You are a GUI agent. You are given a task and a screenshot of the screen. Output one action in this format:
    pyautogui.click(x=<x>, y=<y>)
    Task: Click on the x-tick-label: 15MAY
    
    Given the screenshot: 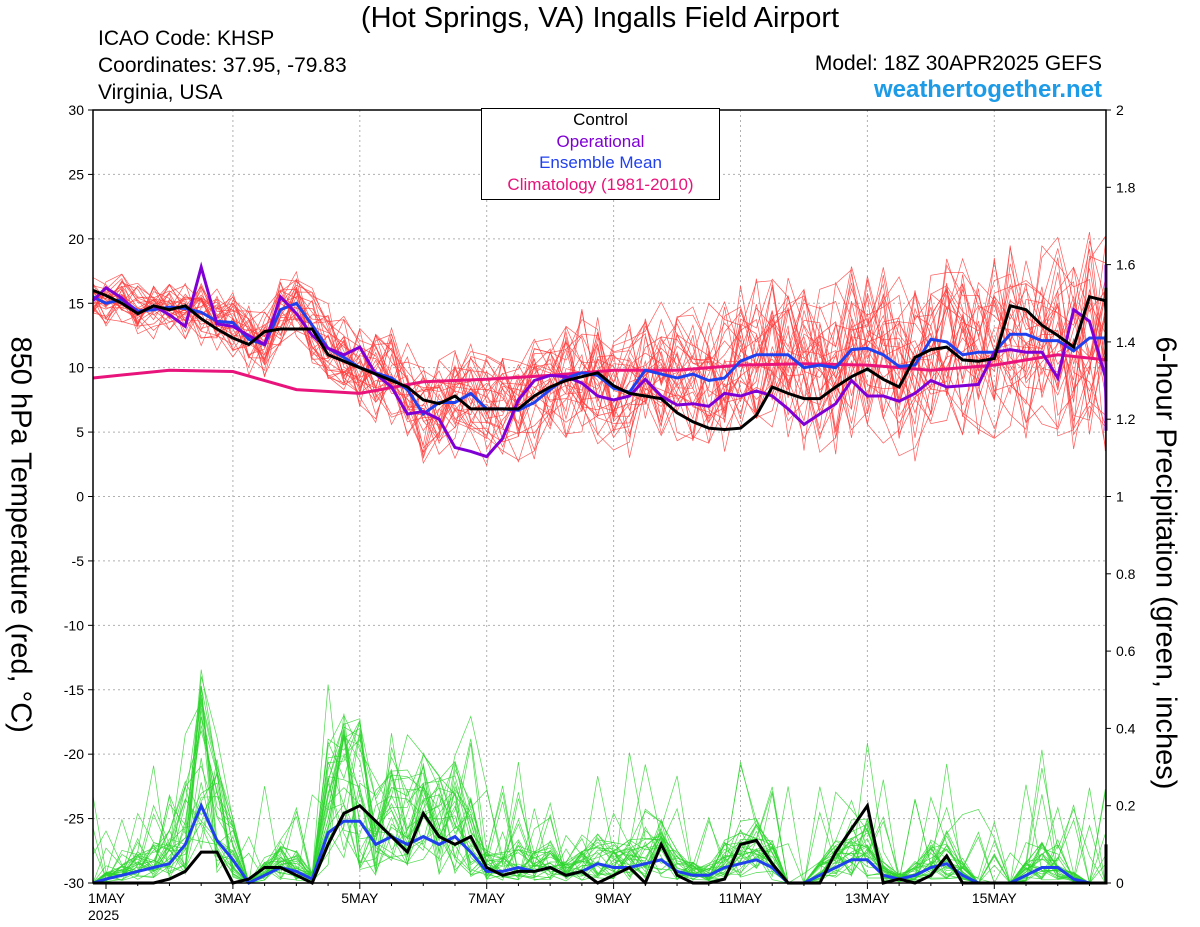 What is the action you would take?
    pyautogui.click(x=995, y=898)
    